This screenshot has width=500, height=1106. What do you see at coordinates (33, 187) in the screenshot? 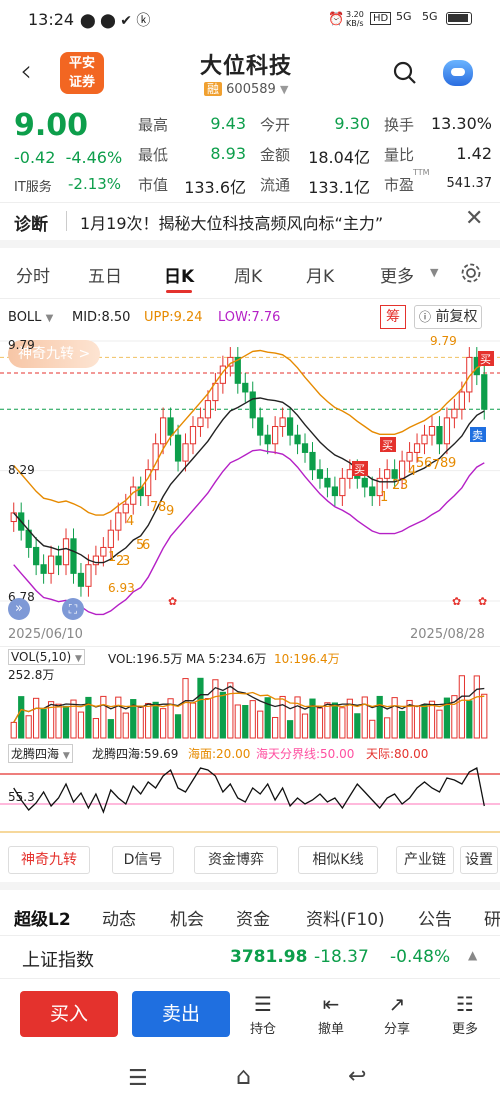
I see `sector-row: IT服务` at bounding box center [33, 187].